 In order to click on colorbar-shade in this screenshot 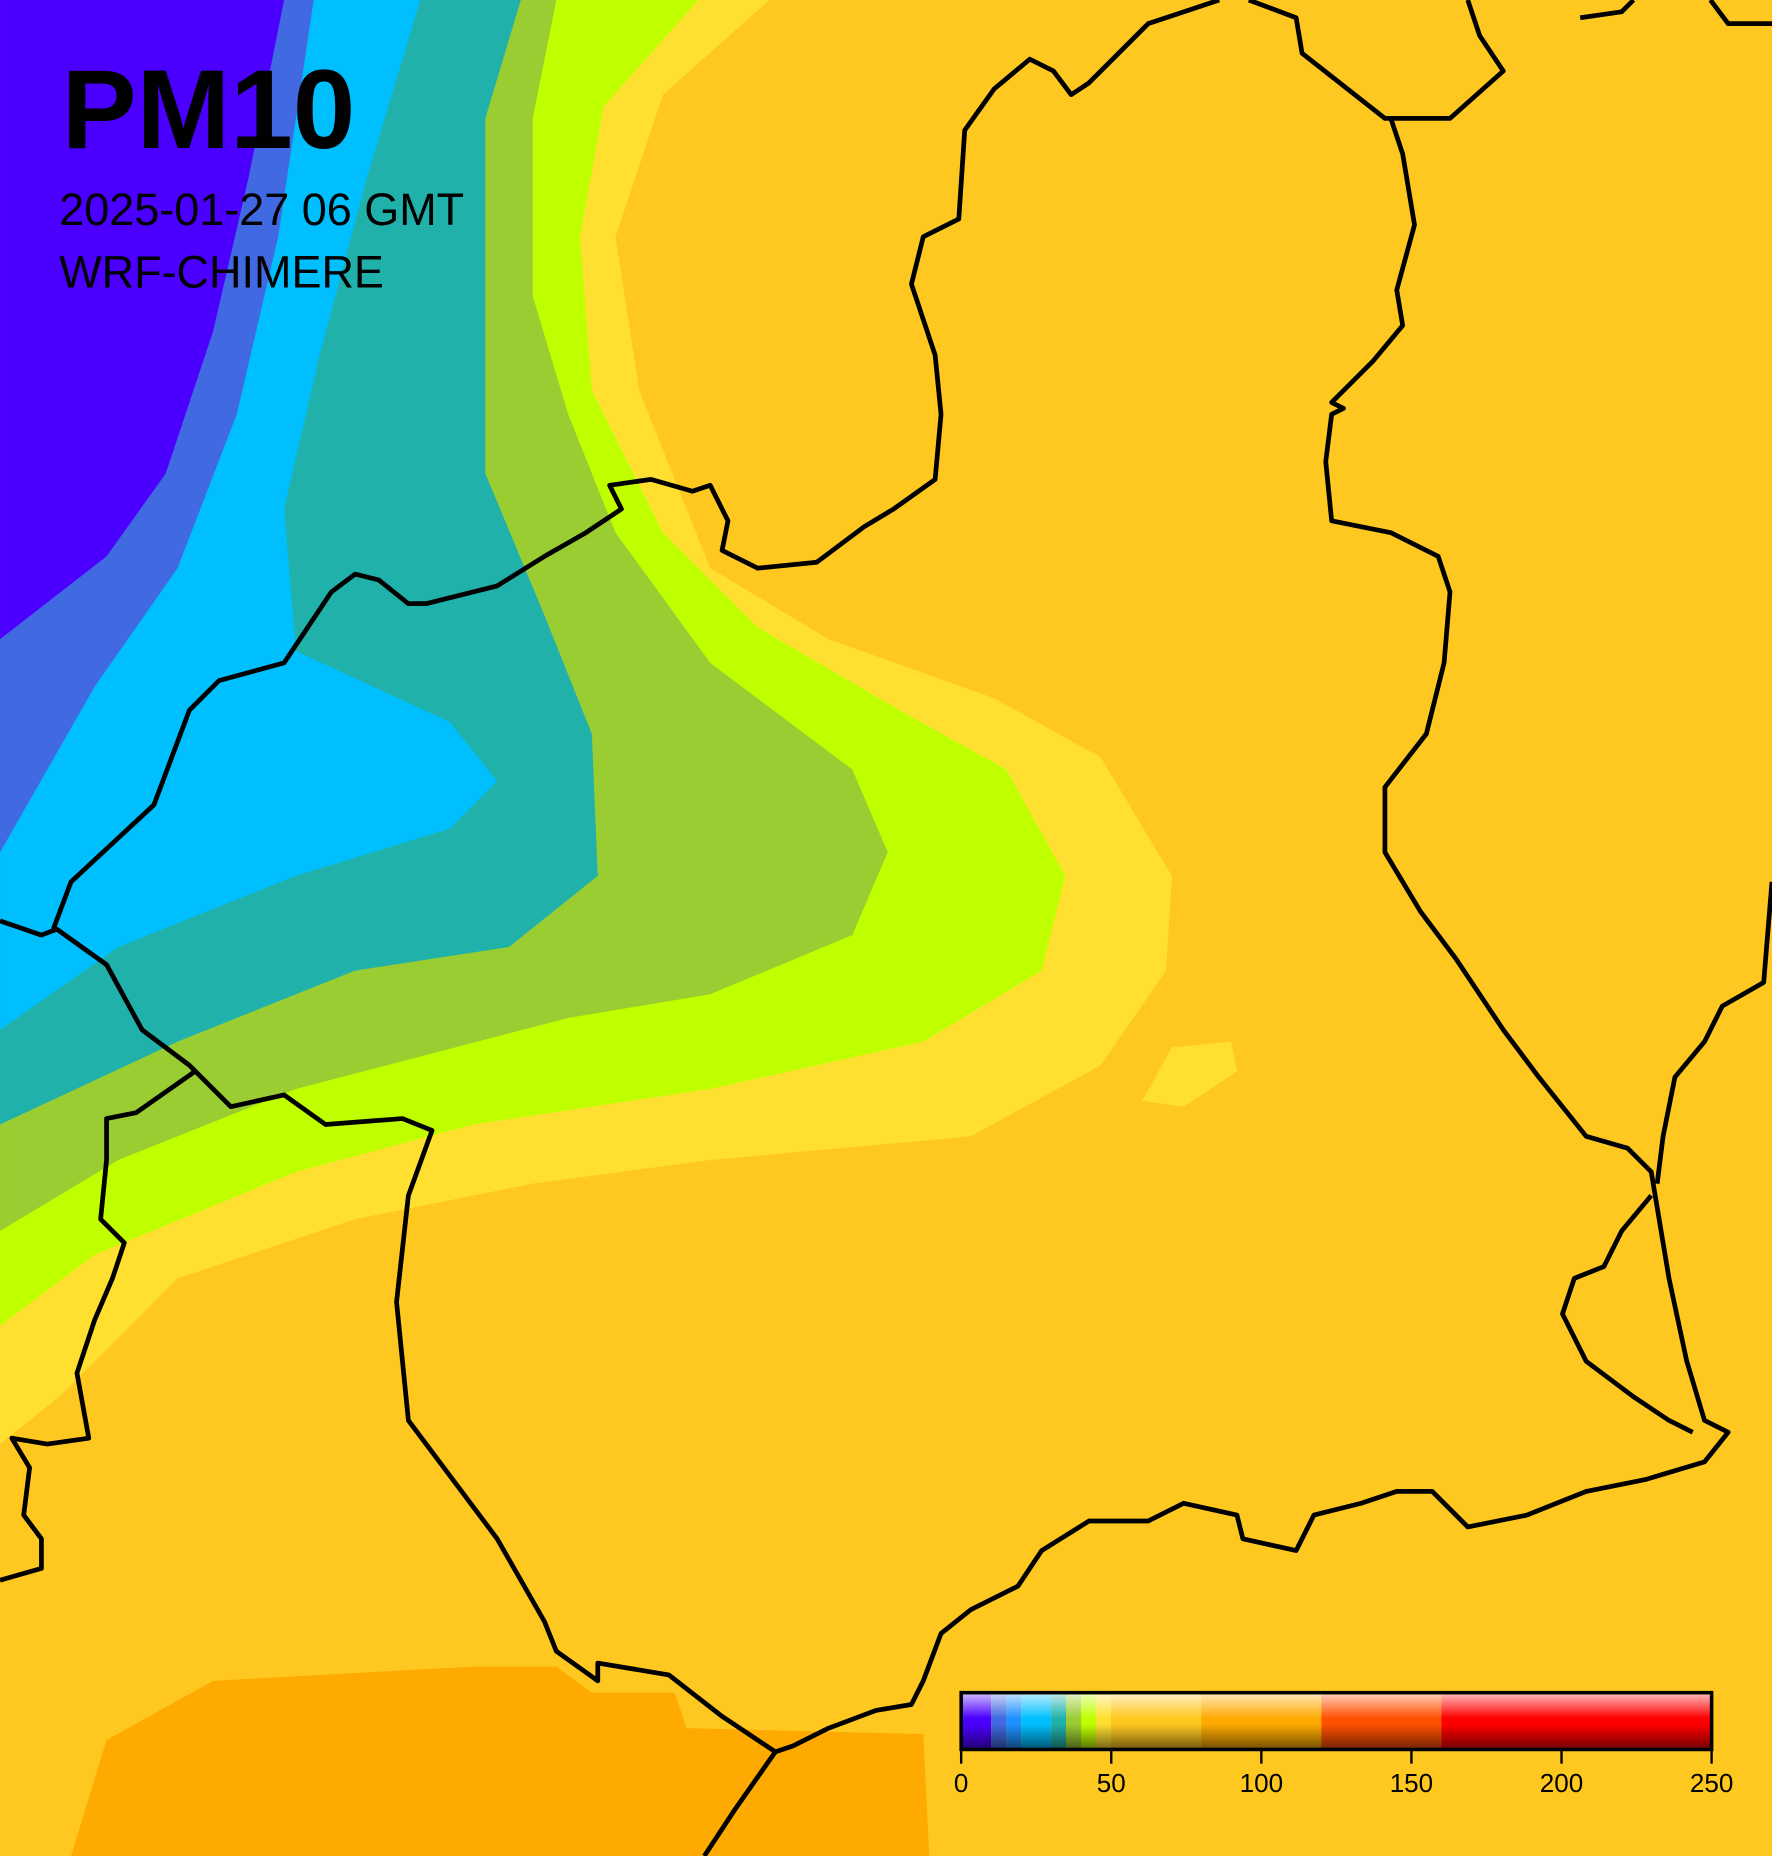, I will do `click(1336, 1721)`.